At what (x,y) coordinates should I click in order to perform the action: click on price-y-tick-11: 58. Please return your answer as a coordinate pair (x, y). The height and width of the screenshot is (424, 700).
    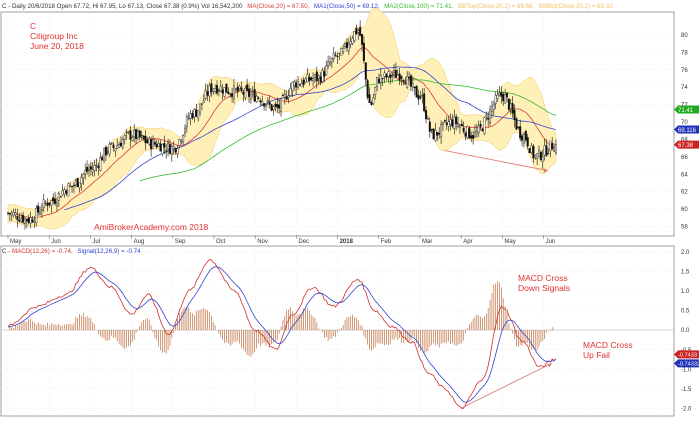
    Looking at the image, I should click on (684, 227).